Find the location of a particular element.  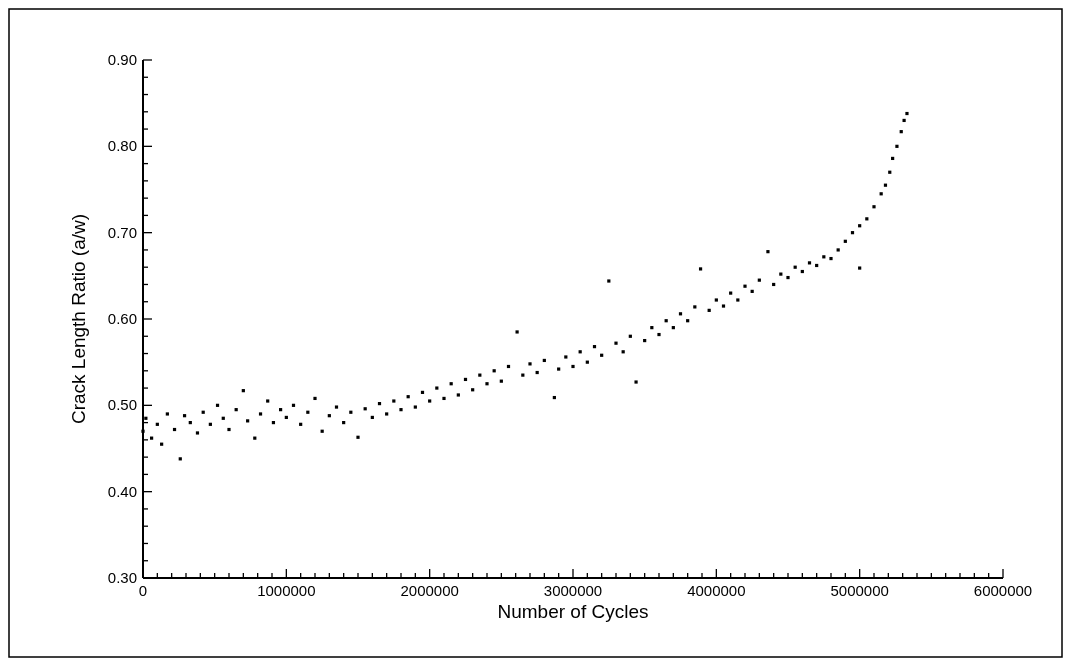

y-tick-label: 0.60 is located at coordinates (122, 318).